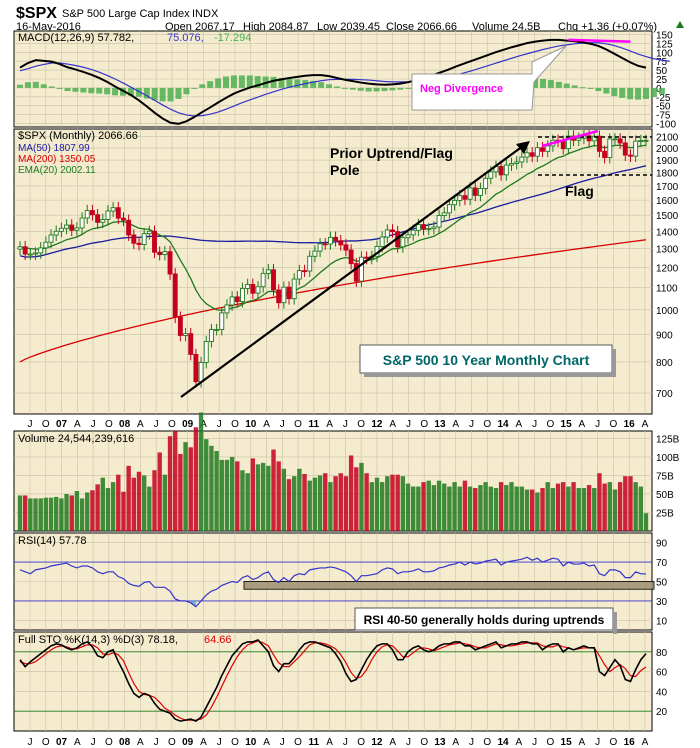  Describe the element at coordinates (348, 27) in the screenshot. I see `header-low: Low 2039.45` at that location.